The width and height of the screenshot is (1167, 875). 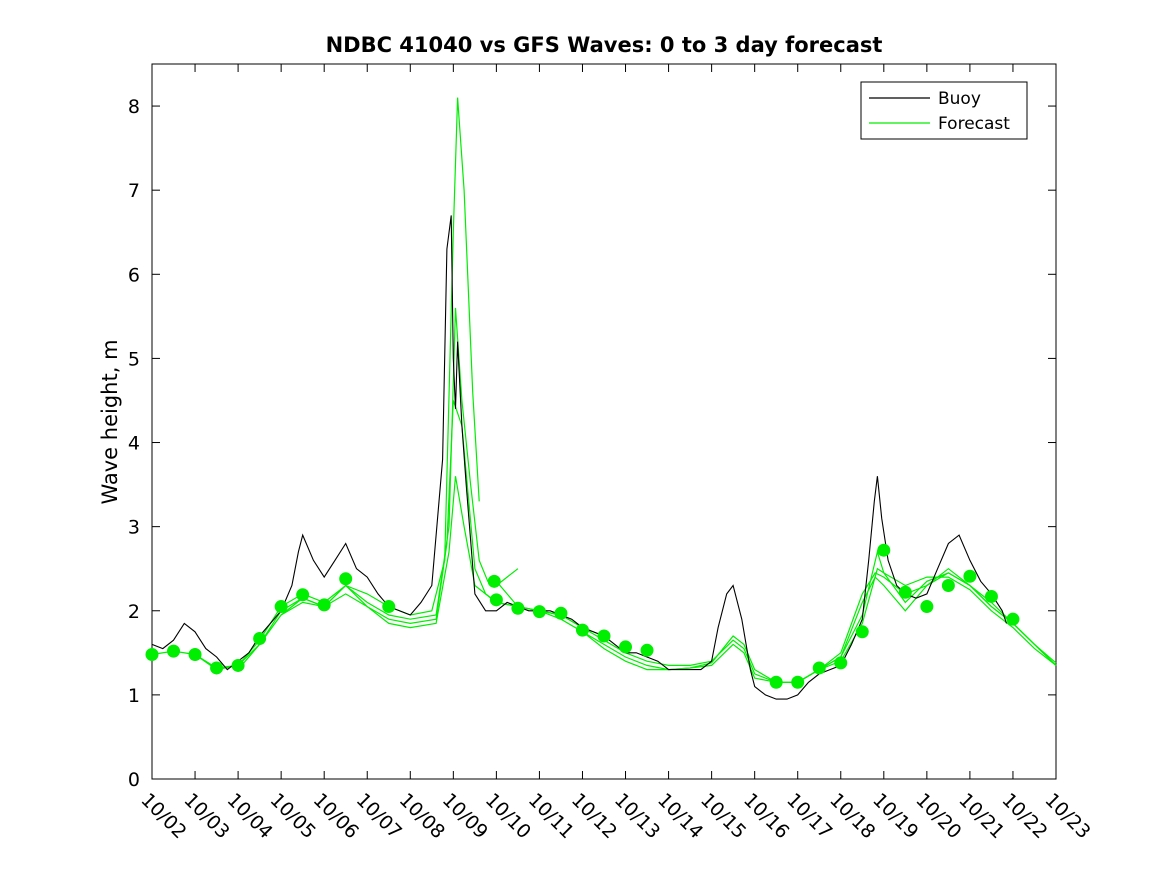 I want to click on y-tick-label: 0, so click(x=134, y=780).